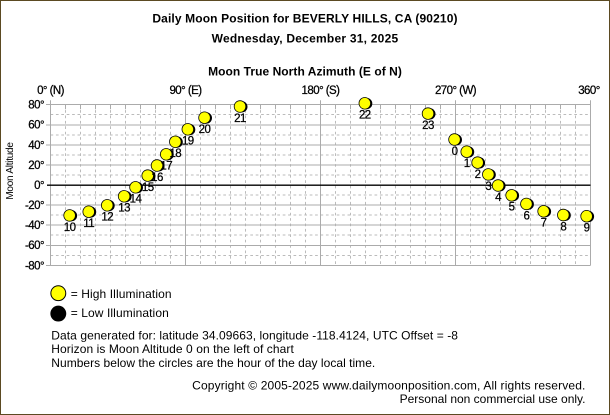 This screenshot has width=610, height=415. I want to click on svg-text: 360°, so click(589, 91).